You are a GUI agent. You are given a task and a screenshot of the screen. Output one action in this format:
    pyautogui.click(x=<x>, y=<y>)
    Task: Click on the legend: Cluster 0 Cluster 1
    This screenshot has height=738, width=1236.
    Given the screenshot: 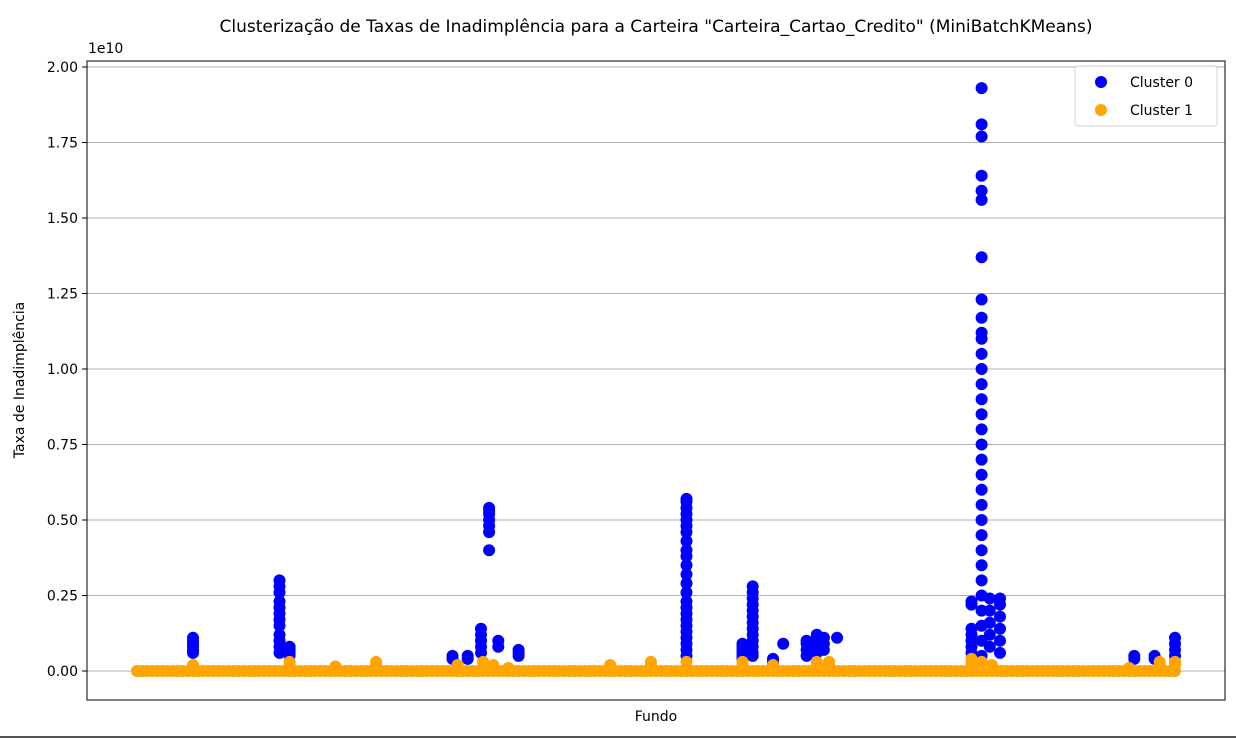 What is the action you would take?
    pyautogui.click(x=1146, y=96)
    